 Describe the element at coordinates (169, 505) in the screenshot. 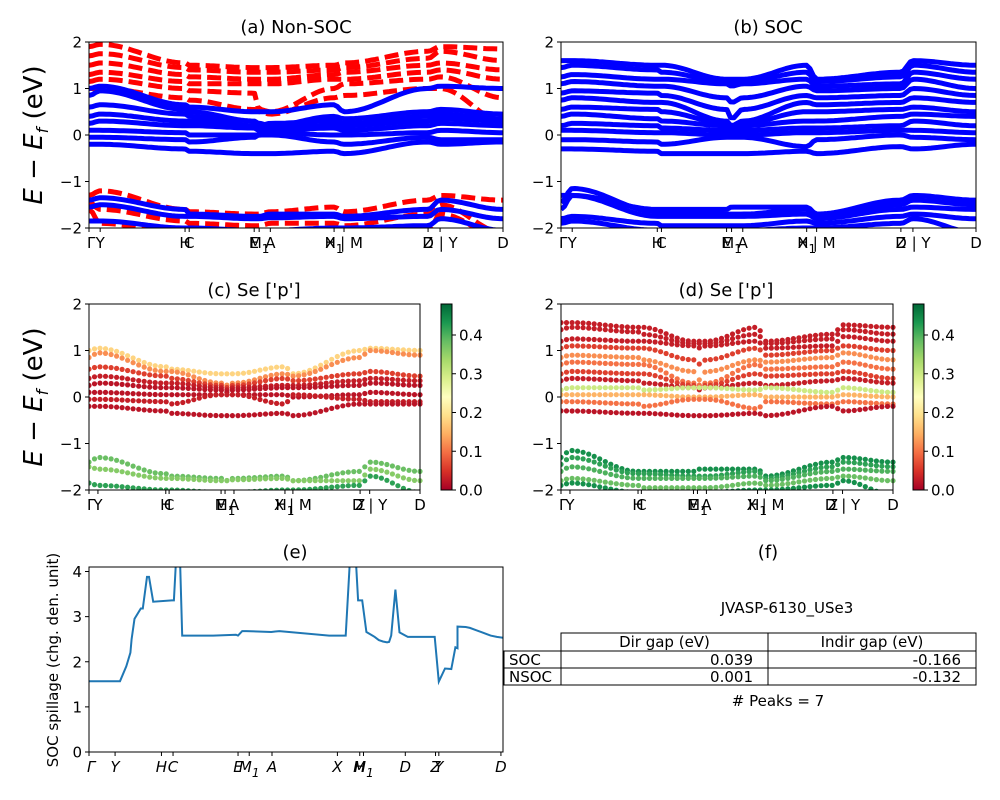

I see `x-tick-label: C` at that location.